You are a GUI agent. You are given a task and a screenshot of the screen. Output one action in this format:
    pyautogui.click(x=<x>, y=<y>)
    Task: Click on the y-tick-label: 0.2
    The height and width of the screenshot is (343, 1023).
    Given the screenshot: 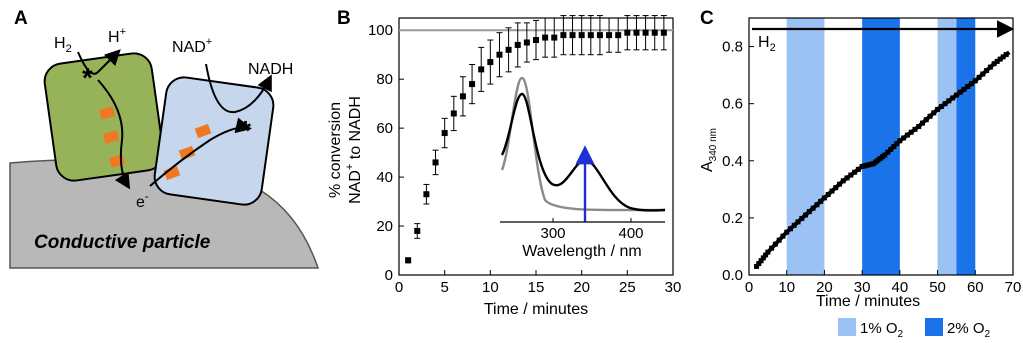 What is the action you would take?
    pyautogui.click(x=732, y=218)
    